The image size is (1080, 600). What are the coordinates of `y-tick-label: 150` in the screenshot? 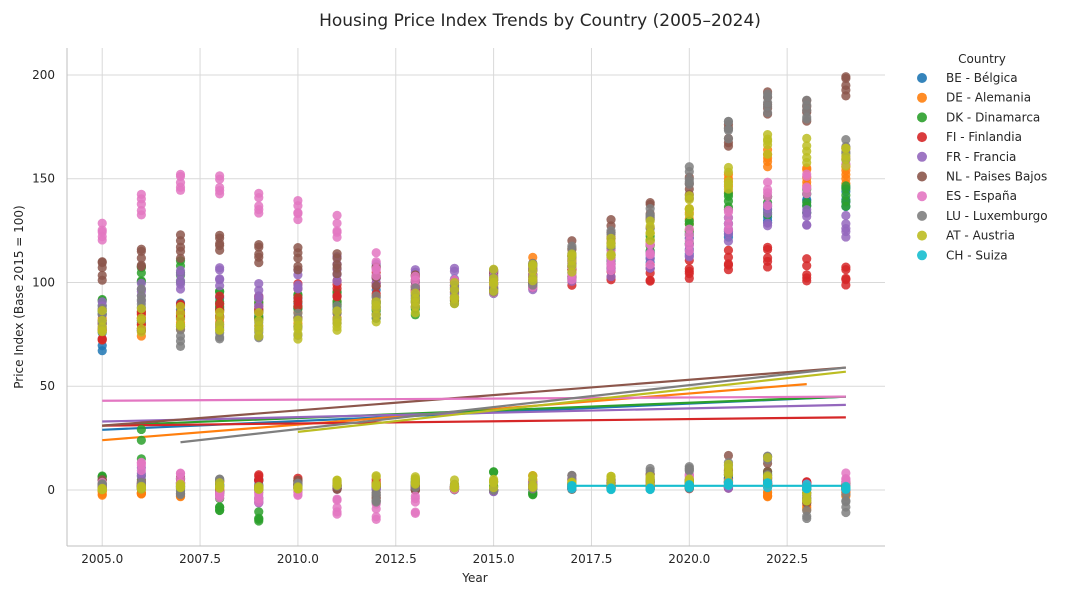 It's located at (43, 179).